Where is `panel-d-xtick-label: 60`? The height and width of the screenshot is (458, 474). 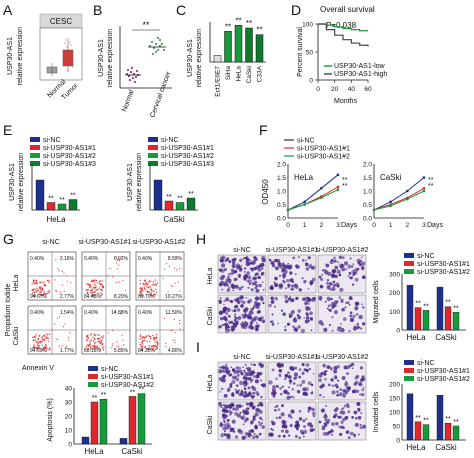
panel-d-xtick-label: 60 is located at coordinates (368, 89).